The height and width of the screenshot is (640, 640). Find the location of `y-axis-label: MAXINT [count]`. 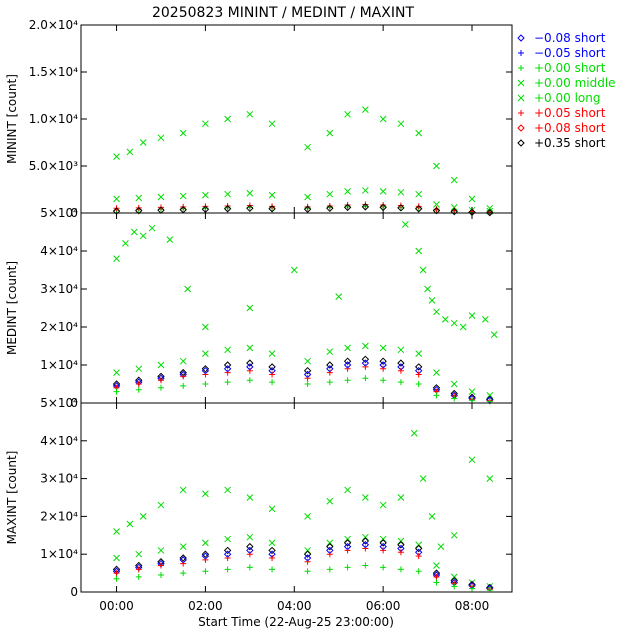

y-axis-label: MAXINT [count] is located at coordinates (12, 498).